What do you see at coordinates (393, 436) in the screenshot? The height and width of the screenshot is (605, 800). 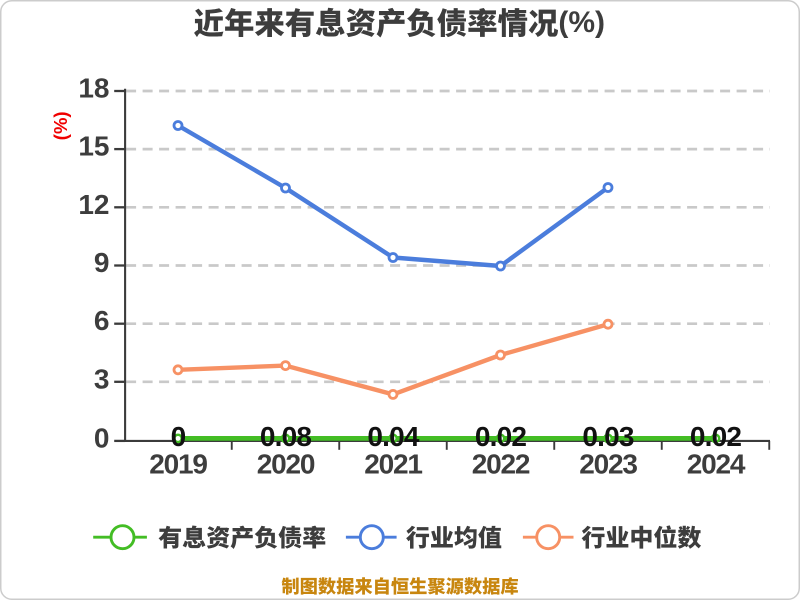 I see `svg-text: 0.04` at bounding box center [393, 436].